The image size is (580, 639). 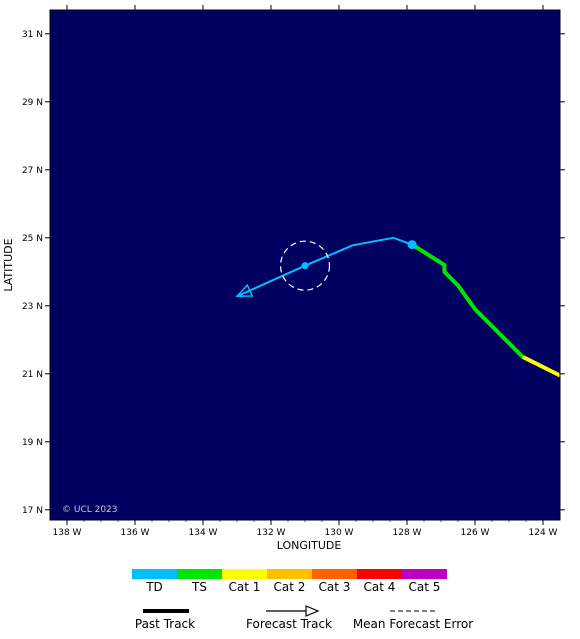 I want to click on forecast-point, so click(x=305, y=266).